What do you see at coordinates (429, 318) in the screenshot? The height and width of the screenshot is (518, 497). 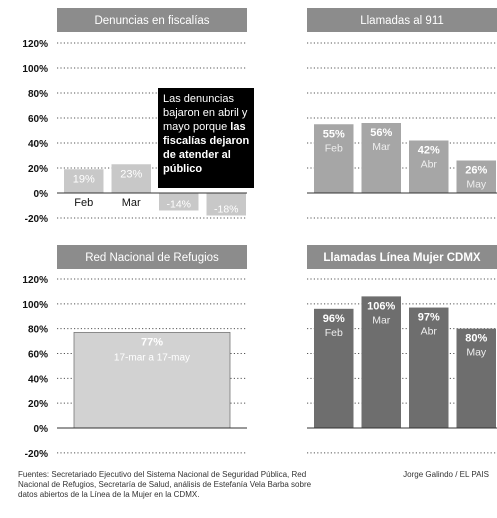 I see `value-label: 97%` at bounding box center [429, 318].